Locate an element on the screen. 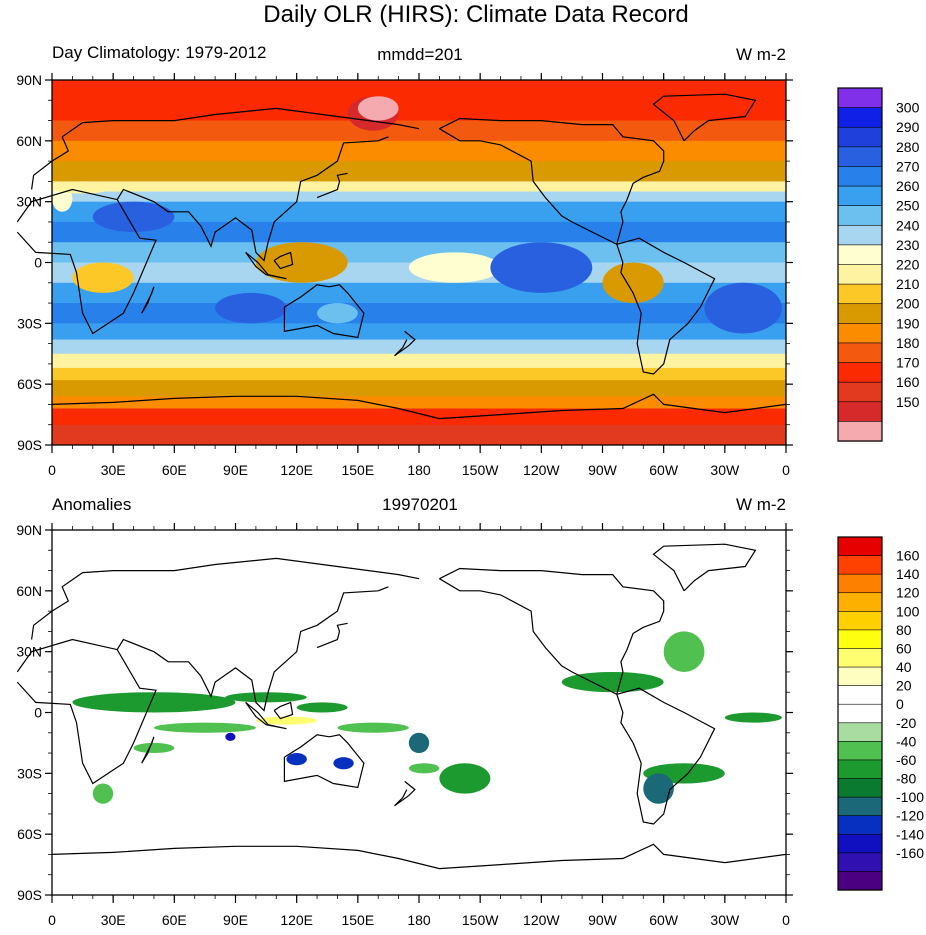 The width and height of the screenshot is (926, 935). colorbar-label: -140 is located at coordinates (910, 834).